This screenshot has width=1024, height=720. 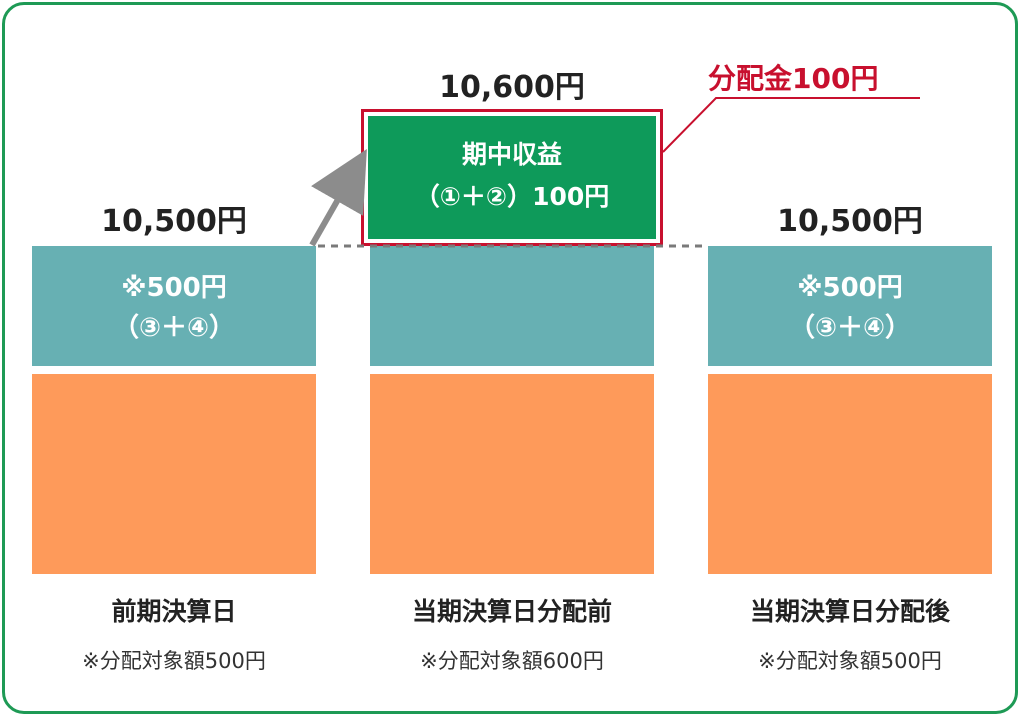 What do you see at coordinates (849, 611) in the screenshot?
I see `column-label-col3: 当期決算日分配後` at bounding box center [849, 611].